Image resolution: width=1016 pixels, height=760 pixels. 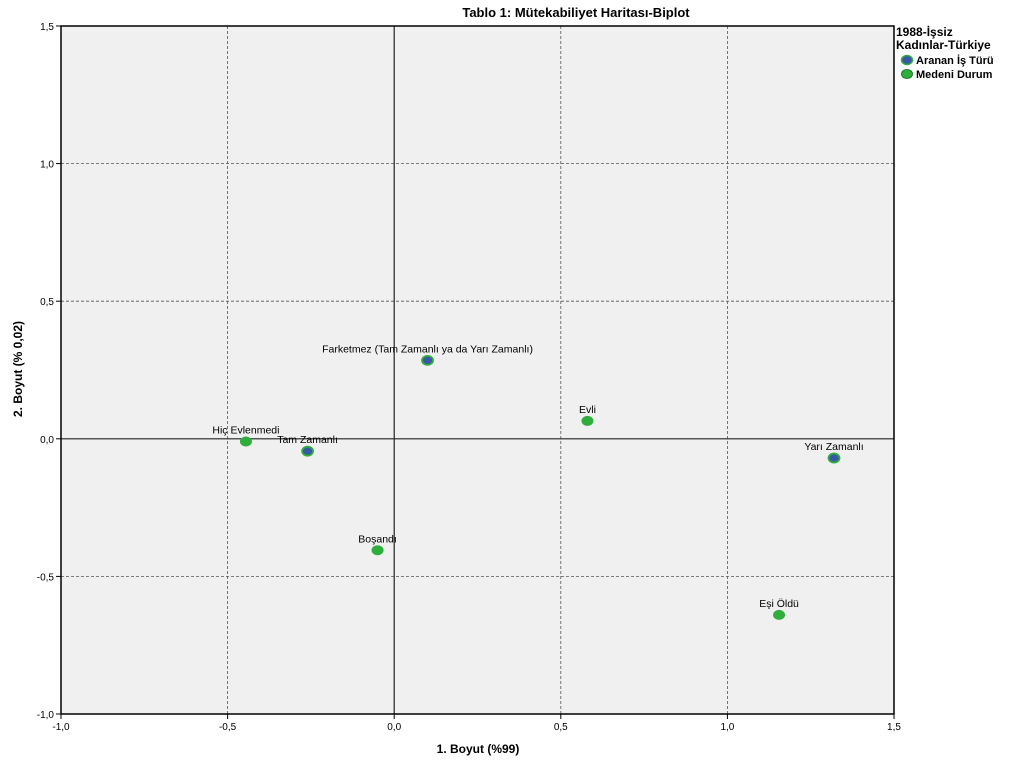 I want to click on data-point-label: Hiç Evlenmedi, so click(x=245, y=431).